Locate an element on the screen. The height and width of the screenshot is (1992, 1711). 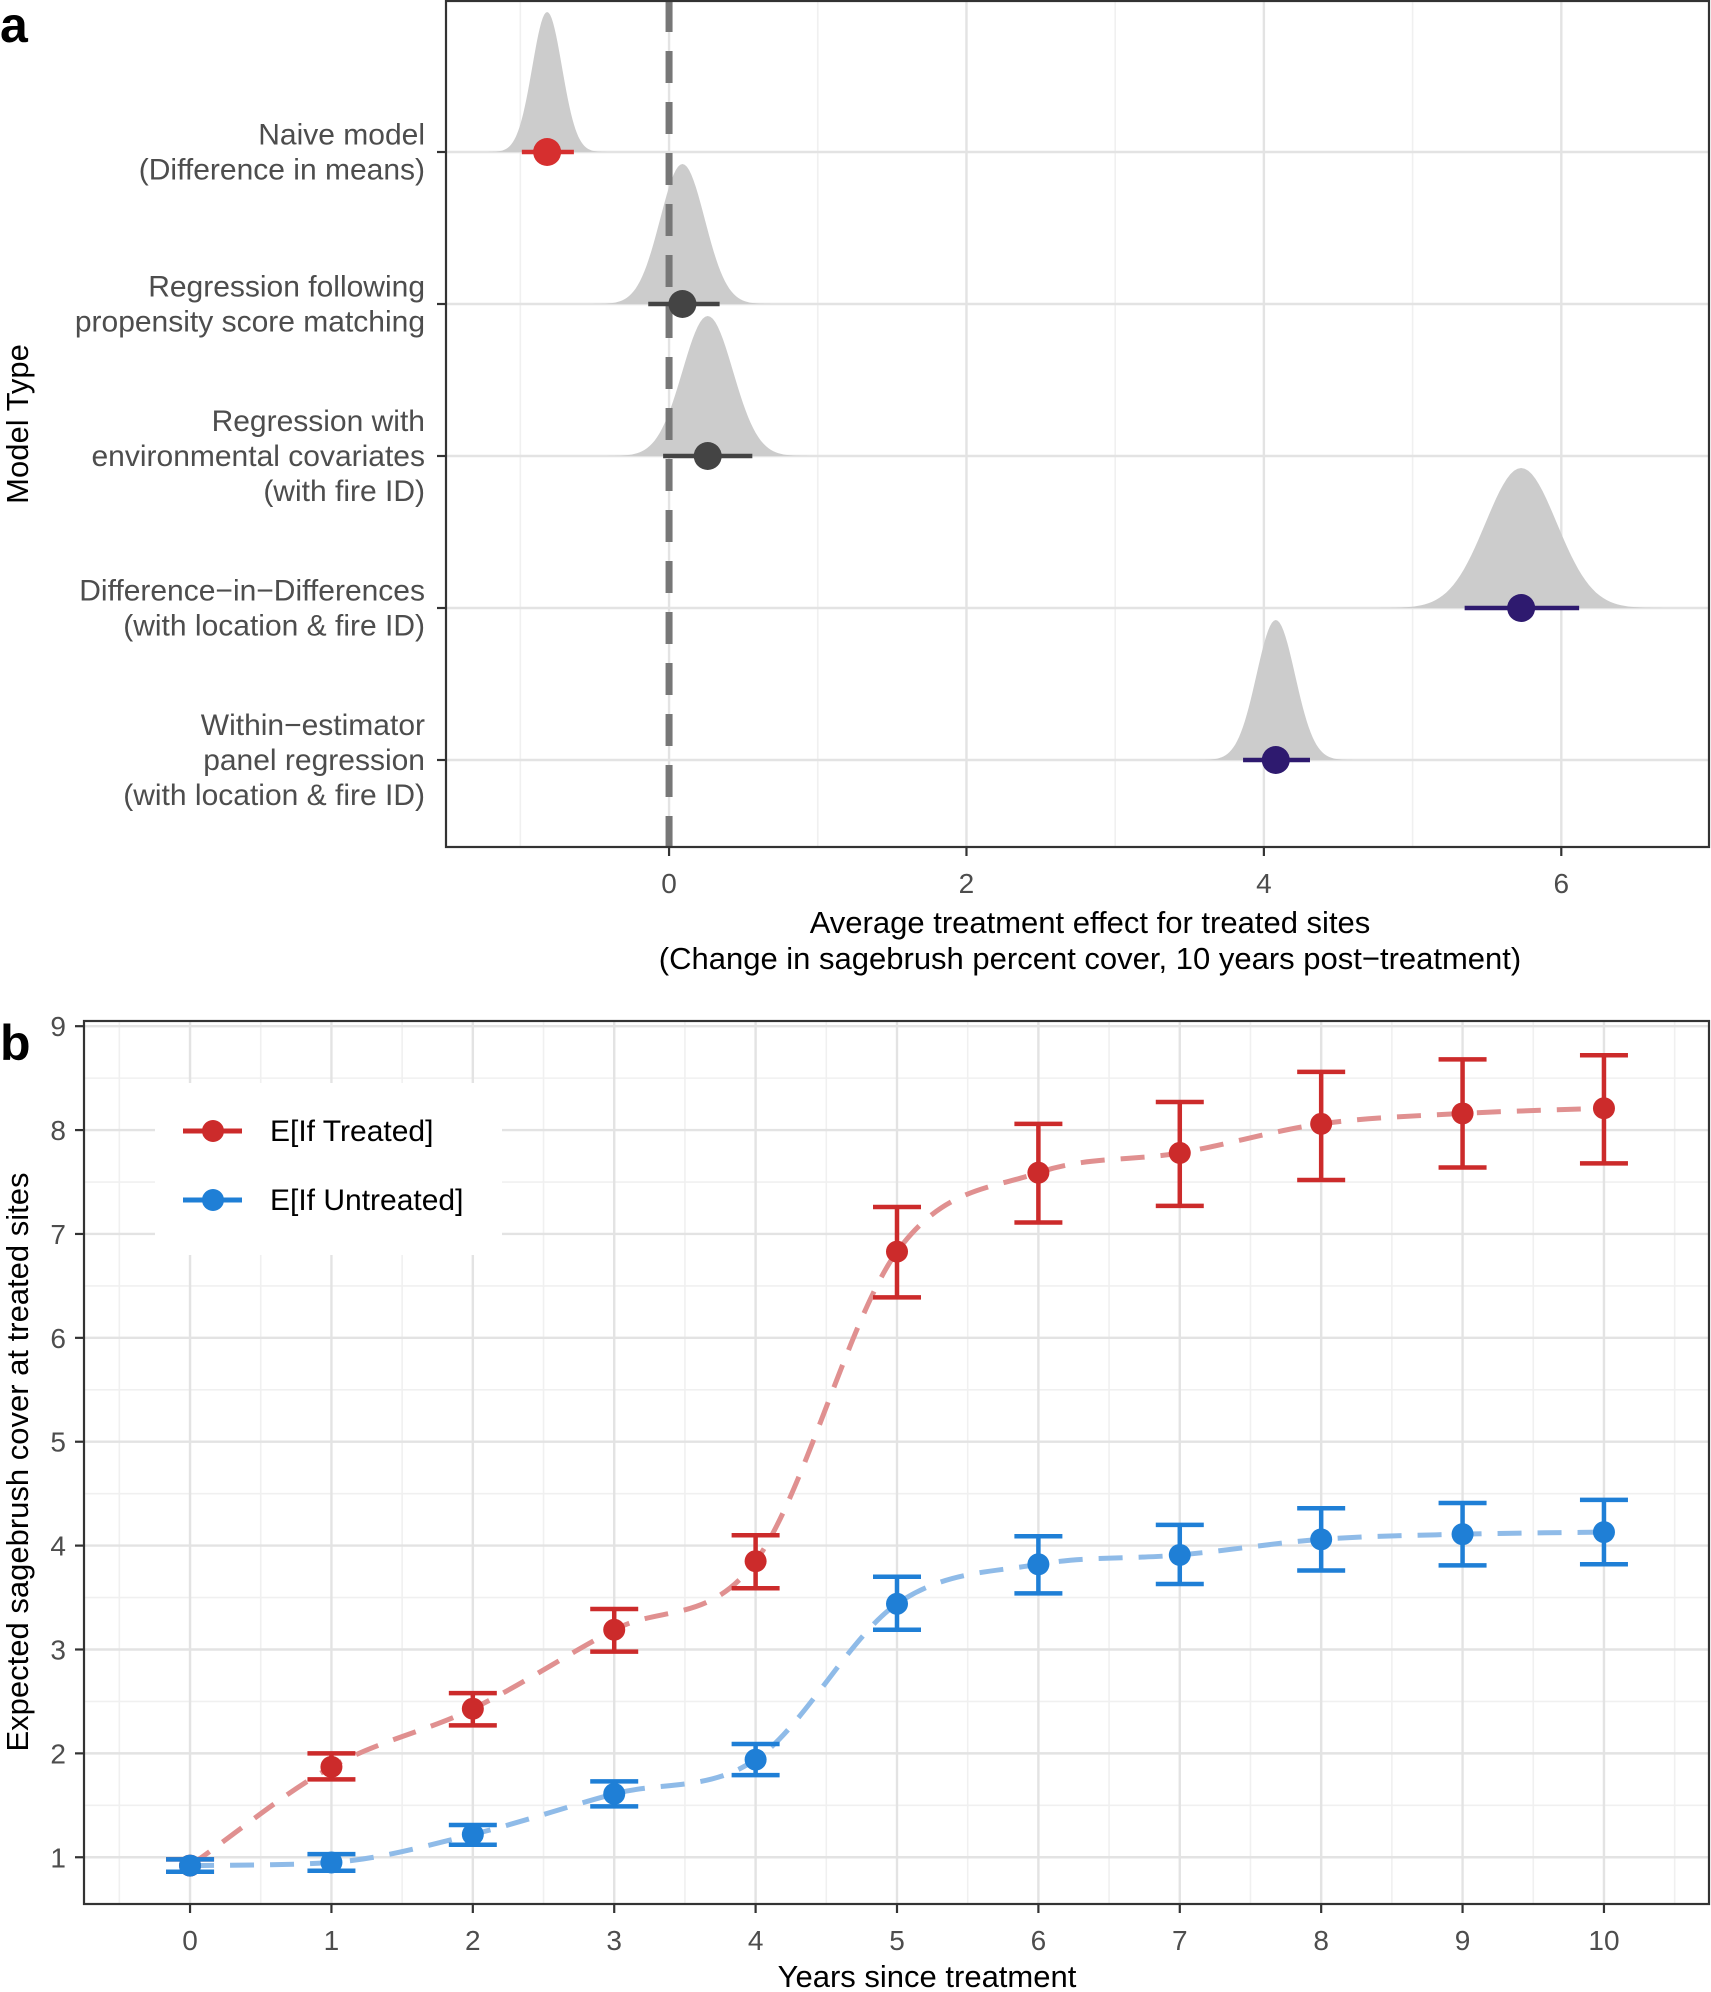
panel-a-category-label: Within−estimator is located at coordinates (313, 725).